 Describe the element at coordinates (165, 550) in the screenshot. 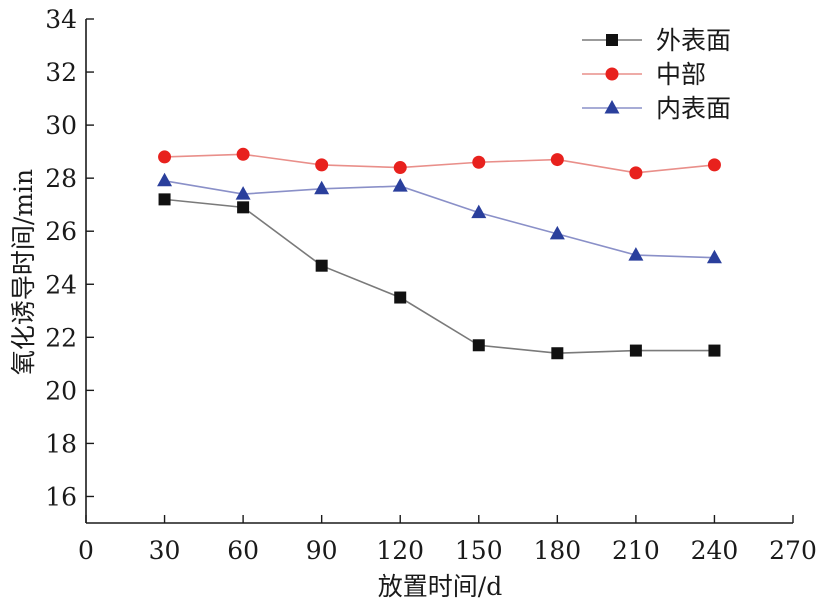

I see `x-tick-label: 30` at that location.